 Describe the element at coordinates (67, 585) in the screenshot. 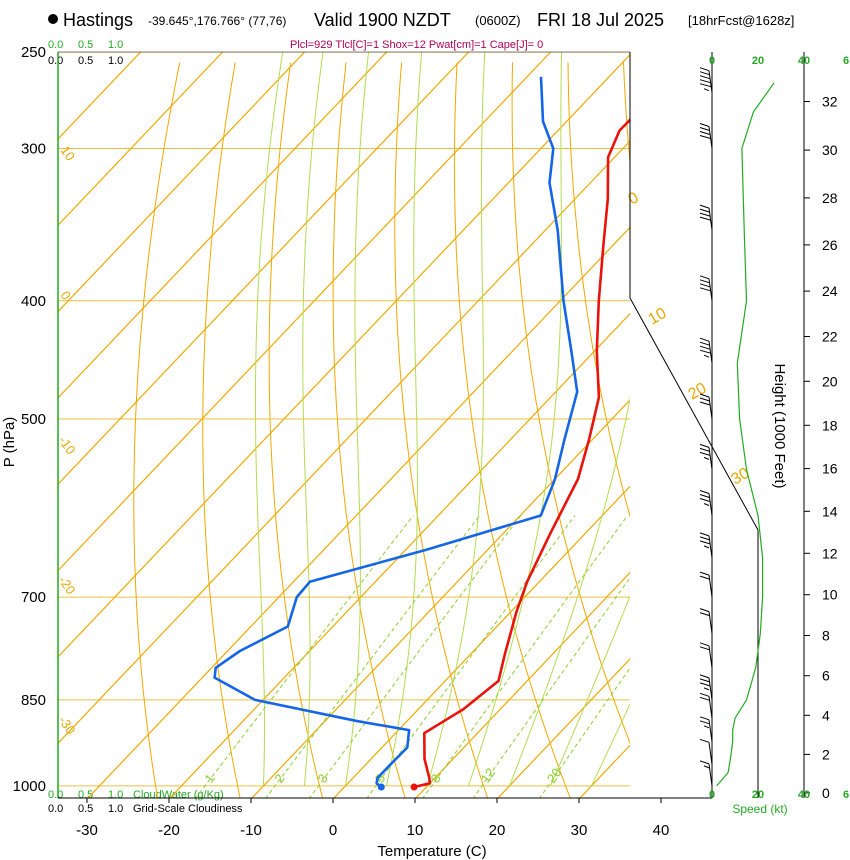

I see `isotherm-label-left-3: -20` at that location.